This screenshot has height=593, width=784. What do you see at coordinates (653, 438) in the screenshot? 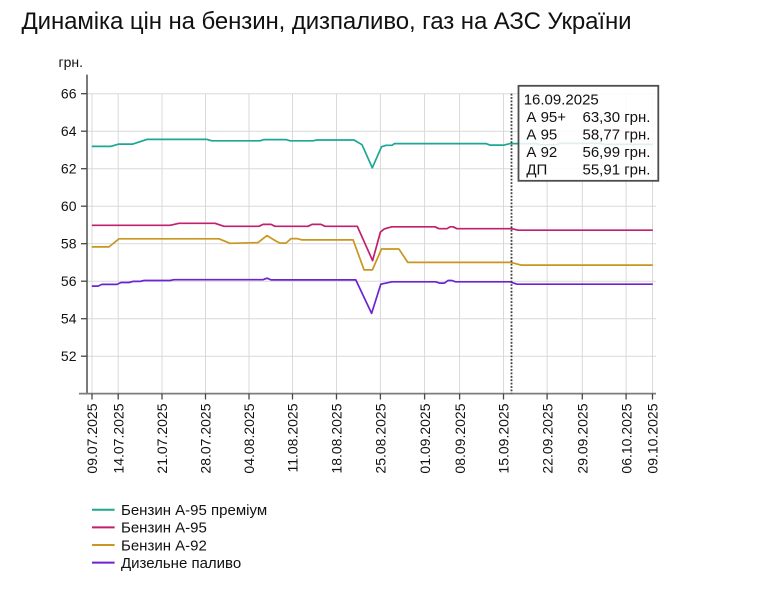
I see `svg-text: 09.10.2025` at bounding box center [653, 438].